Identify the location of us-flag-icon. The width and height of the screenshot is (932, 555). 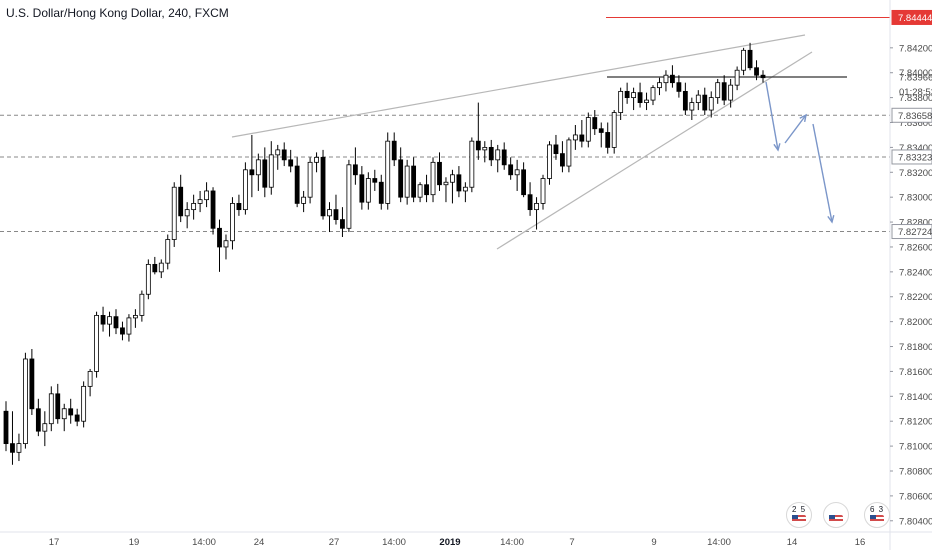
(836, 519).